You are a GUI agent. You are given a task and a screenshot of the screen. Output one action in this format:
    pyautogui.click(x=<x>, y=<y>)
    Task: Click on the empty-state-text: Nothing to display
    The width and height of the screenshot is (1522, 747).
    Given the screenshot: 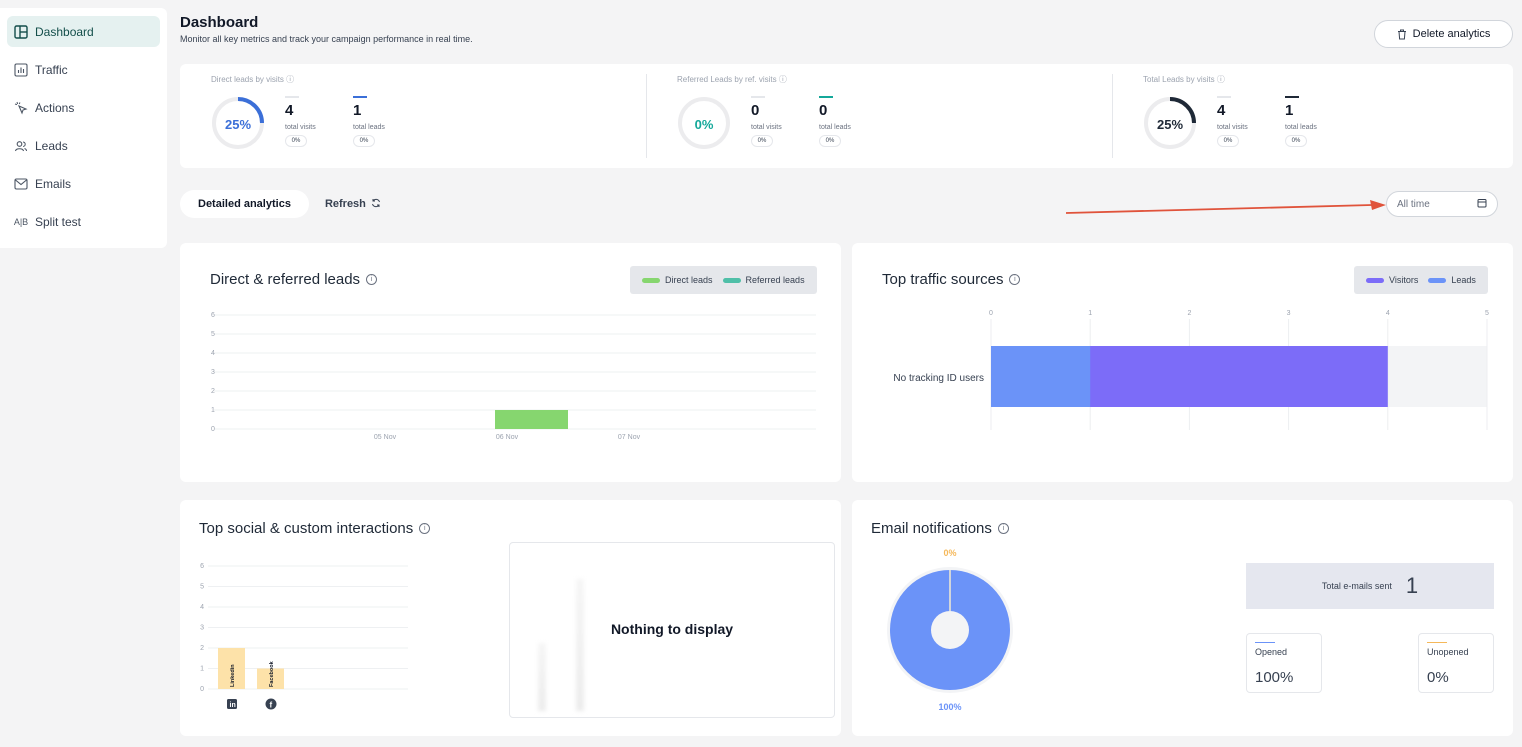 What is the action you would take?
    pyautogui.click(x=672, y=629)
    